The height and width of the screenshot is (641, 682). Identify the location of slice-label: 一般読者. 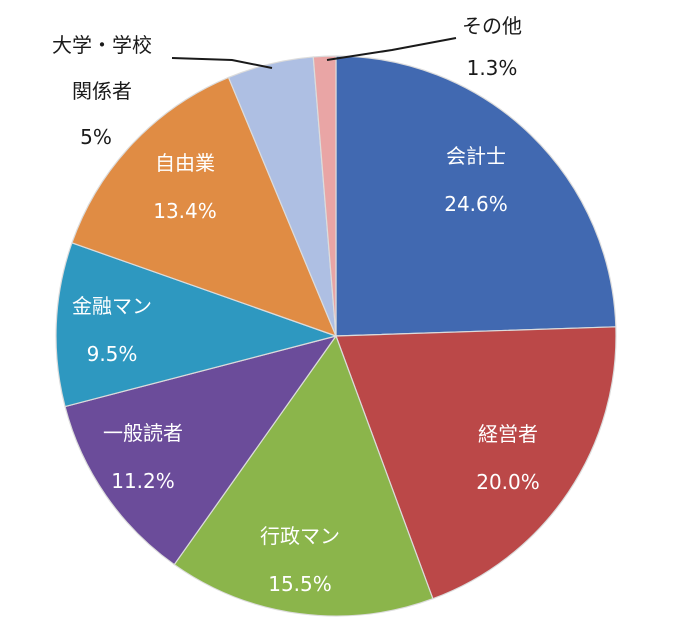
(143, 433).